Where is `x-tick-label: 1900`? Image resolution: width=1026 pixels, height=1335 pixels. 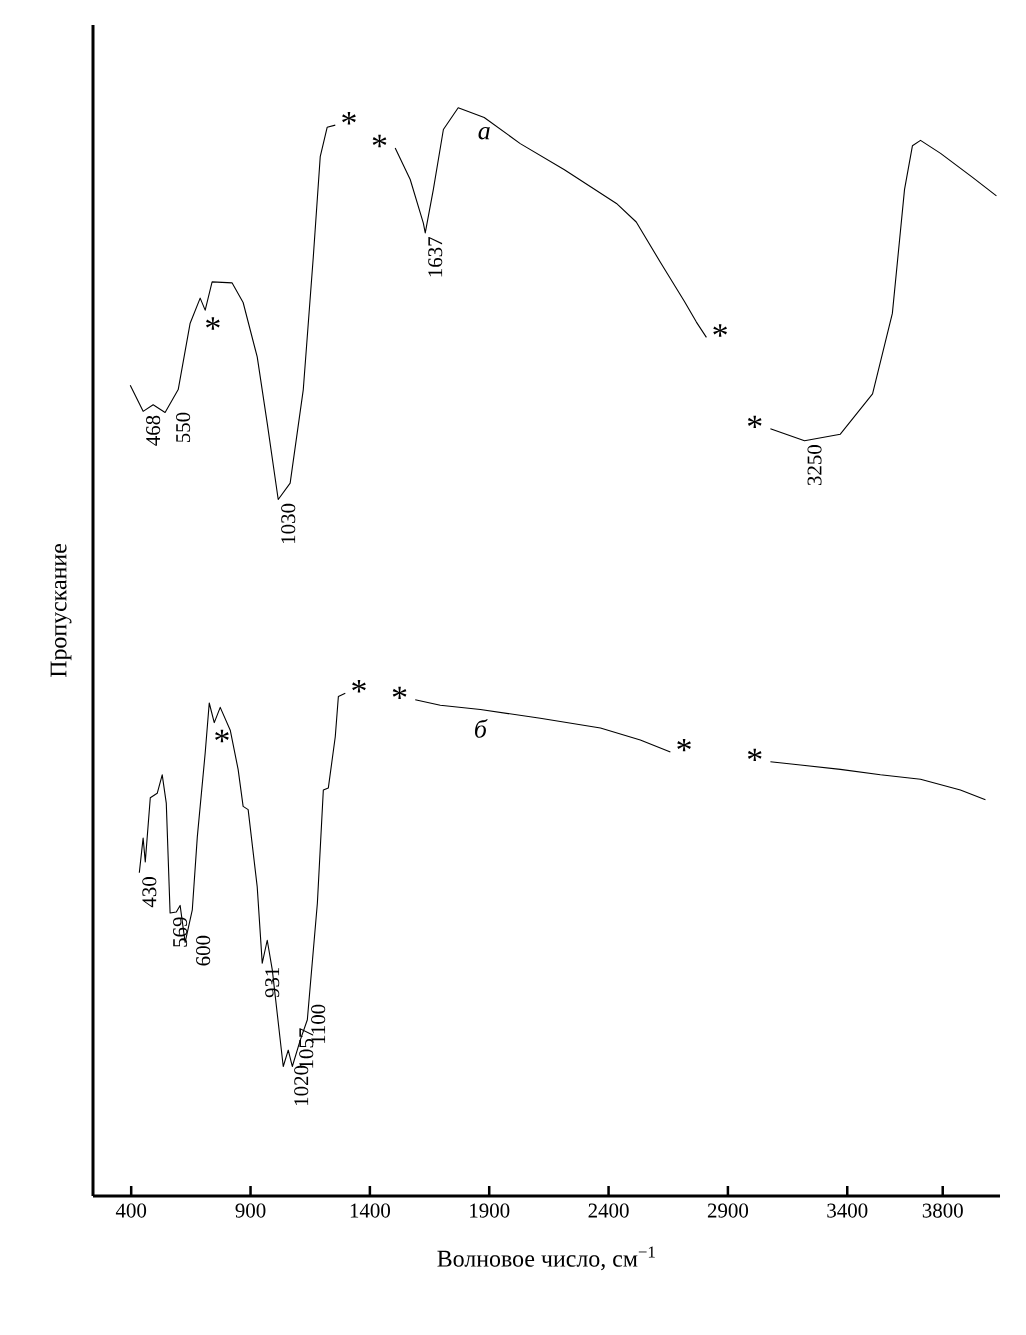 x-tick-label: 1900 is located at coordinates (490, 1210).